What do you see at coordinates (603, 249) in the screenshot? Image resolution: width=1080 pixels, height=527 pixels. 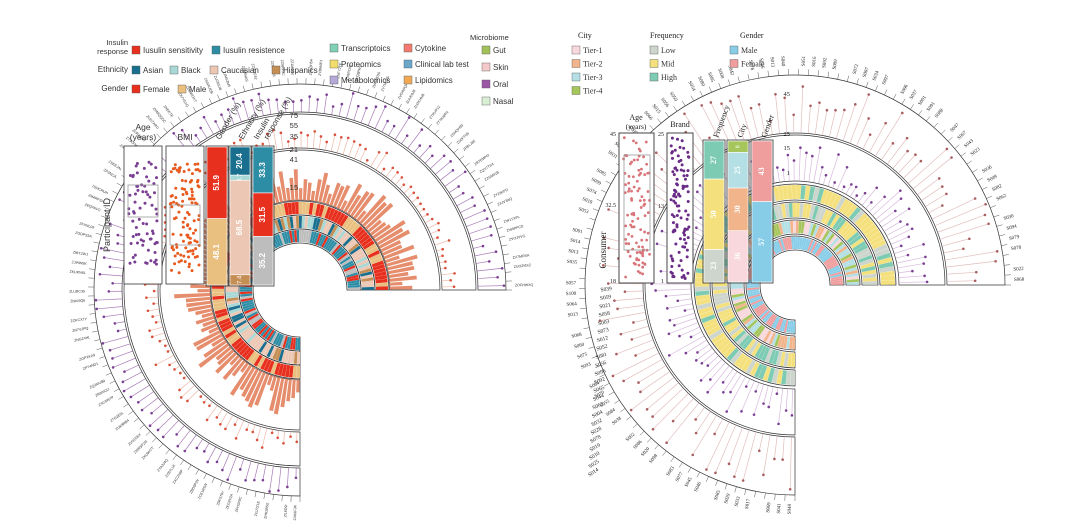 I see `axis-label-consumer: Consumer` at bounding box center [603, 249].